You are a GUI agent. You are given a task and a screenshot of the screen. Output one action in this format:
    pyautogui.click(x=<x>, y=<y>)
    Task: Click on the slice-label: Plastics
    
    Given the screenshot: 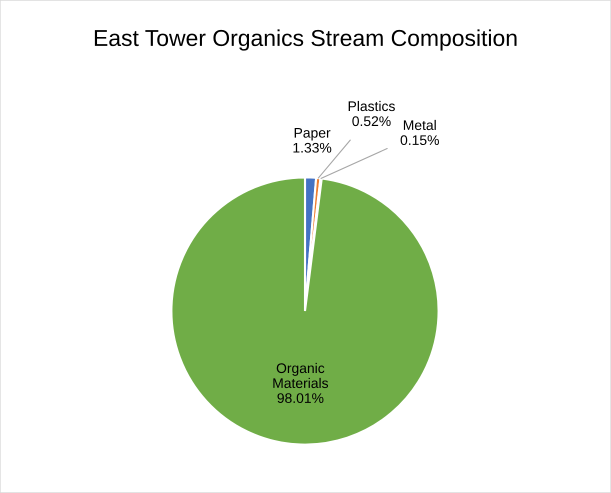 What is the action you would take?
    pyautogui.click(x=371, y=106)
    